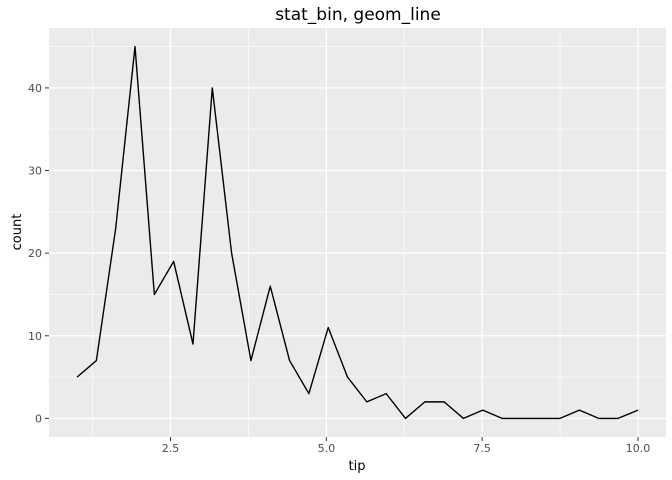  What do you see at coordinates (35, 171) in the screenshot?
I see `y-tick-label: 30` at bounding box center [35, 171].